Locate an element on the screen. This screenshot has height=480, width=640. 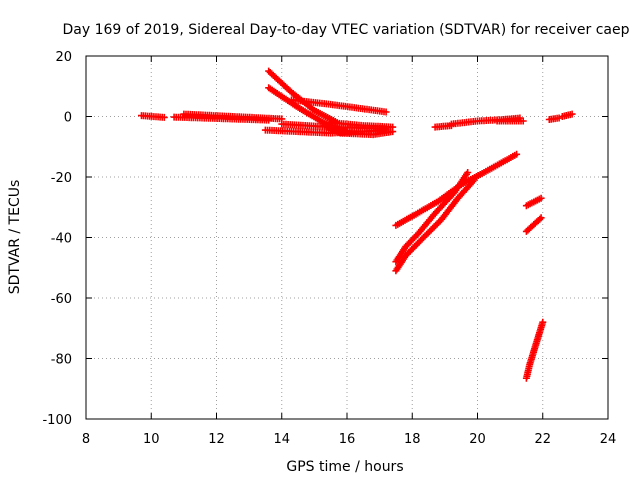
x-tick-label: 16 is located at coordinates (347, 439).